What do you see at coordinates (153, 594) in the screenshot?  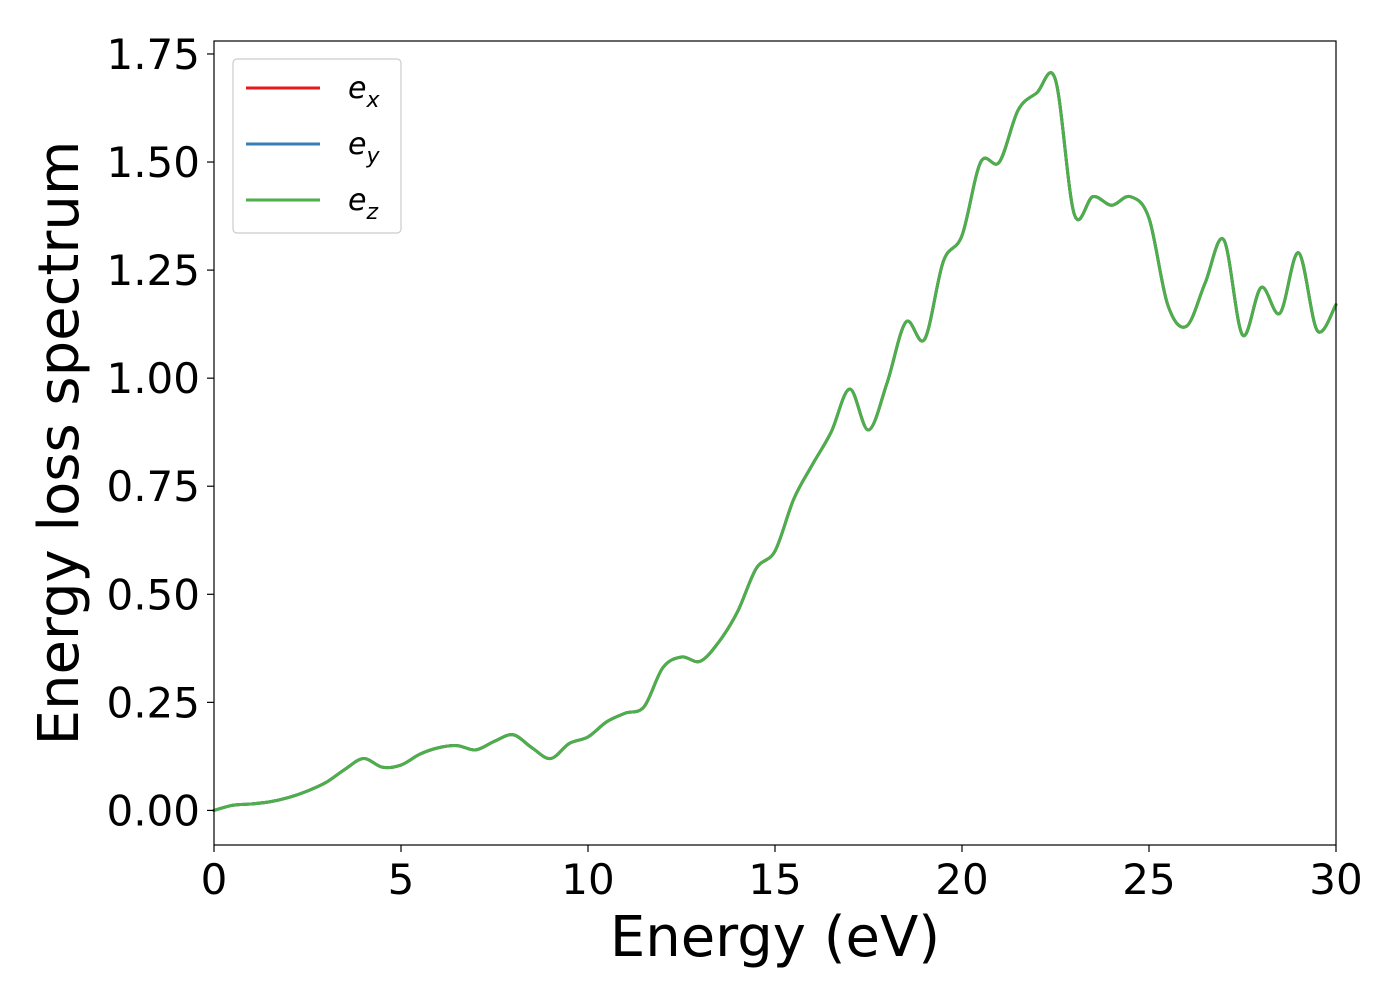 I see `y-tick-label: 0.50` at bounding box center [153, 594].